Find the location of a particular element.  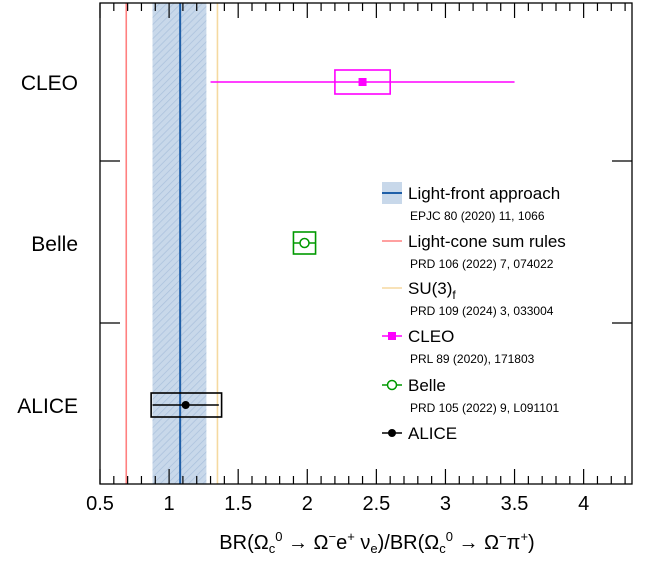

legend-light-front-approach-ref: EPJC 80 (2020) 11, 1066 is located at coordinates (477, 216).